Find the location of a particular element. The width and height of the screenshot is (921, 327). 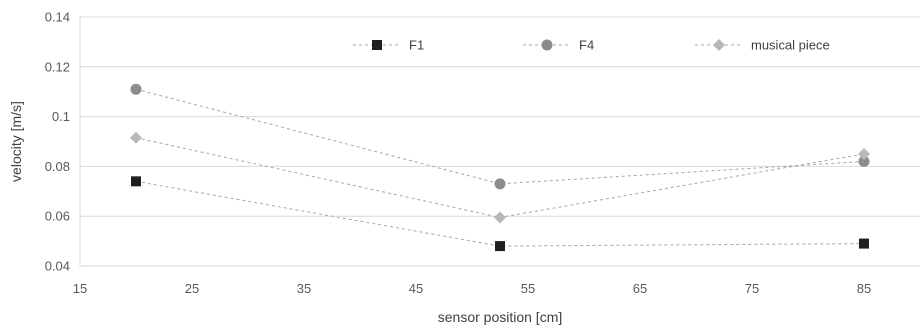

legend-item: musical piece is located at coordinates (762, 45).